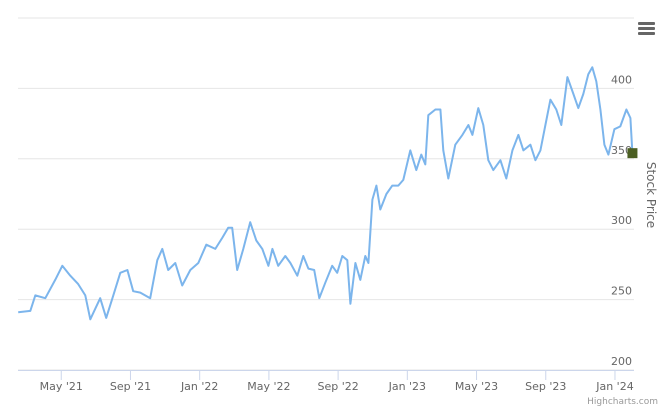 The image size is (668, 416). I want to click on x-tick-label: Jan '22, so click(199, 386).